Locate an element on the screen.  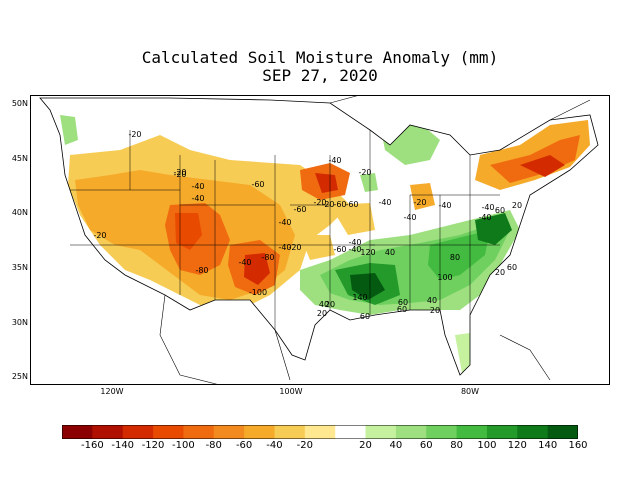
lat-label-45n: 45N is located at coordinates (19, 158).